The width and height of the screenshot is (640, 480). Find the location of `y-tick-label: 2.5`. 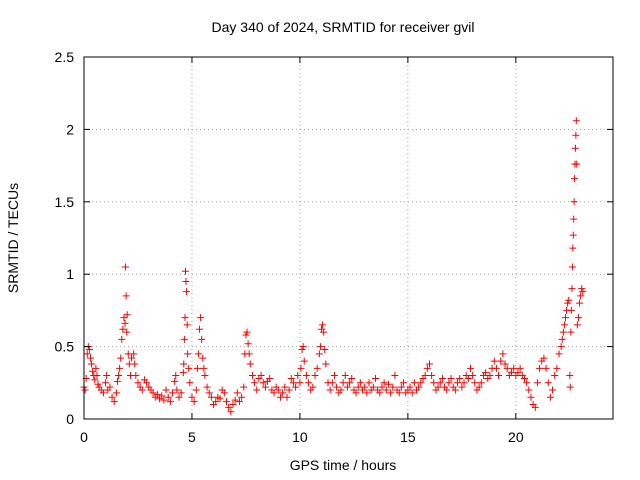

y-tick-label: 2.5 is located at coordinates (65, 57).